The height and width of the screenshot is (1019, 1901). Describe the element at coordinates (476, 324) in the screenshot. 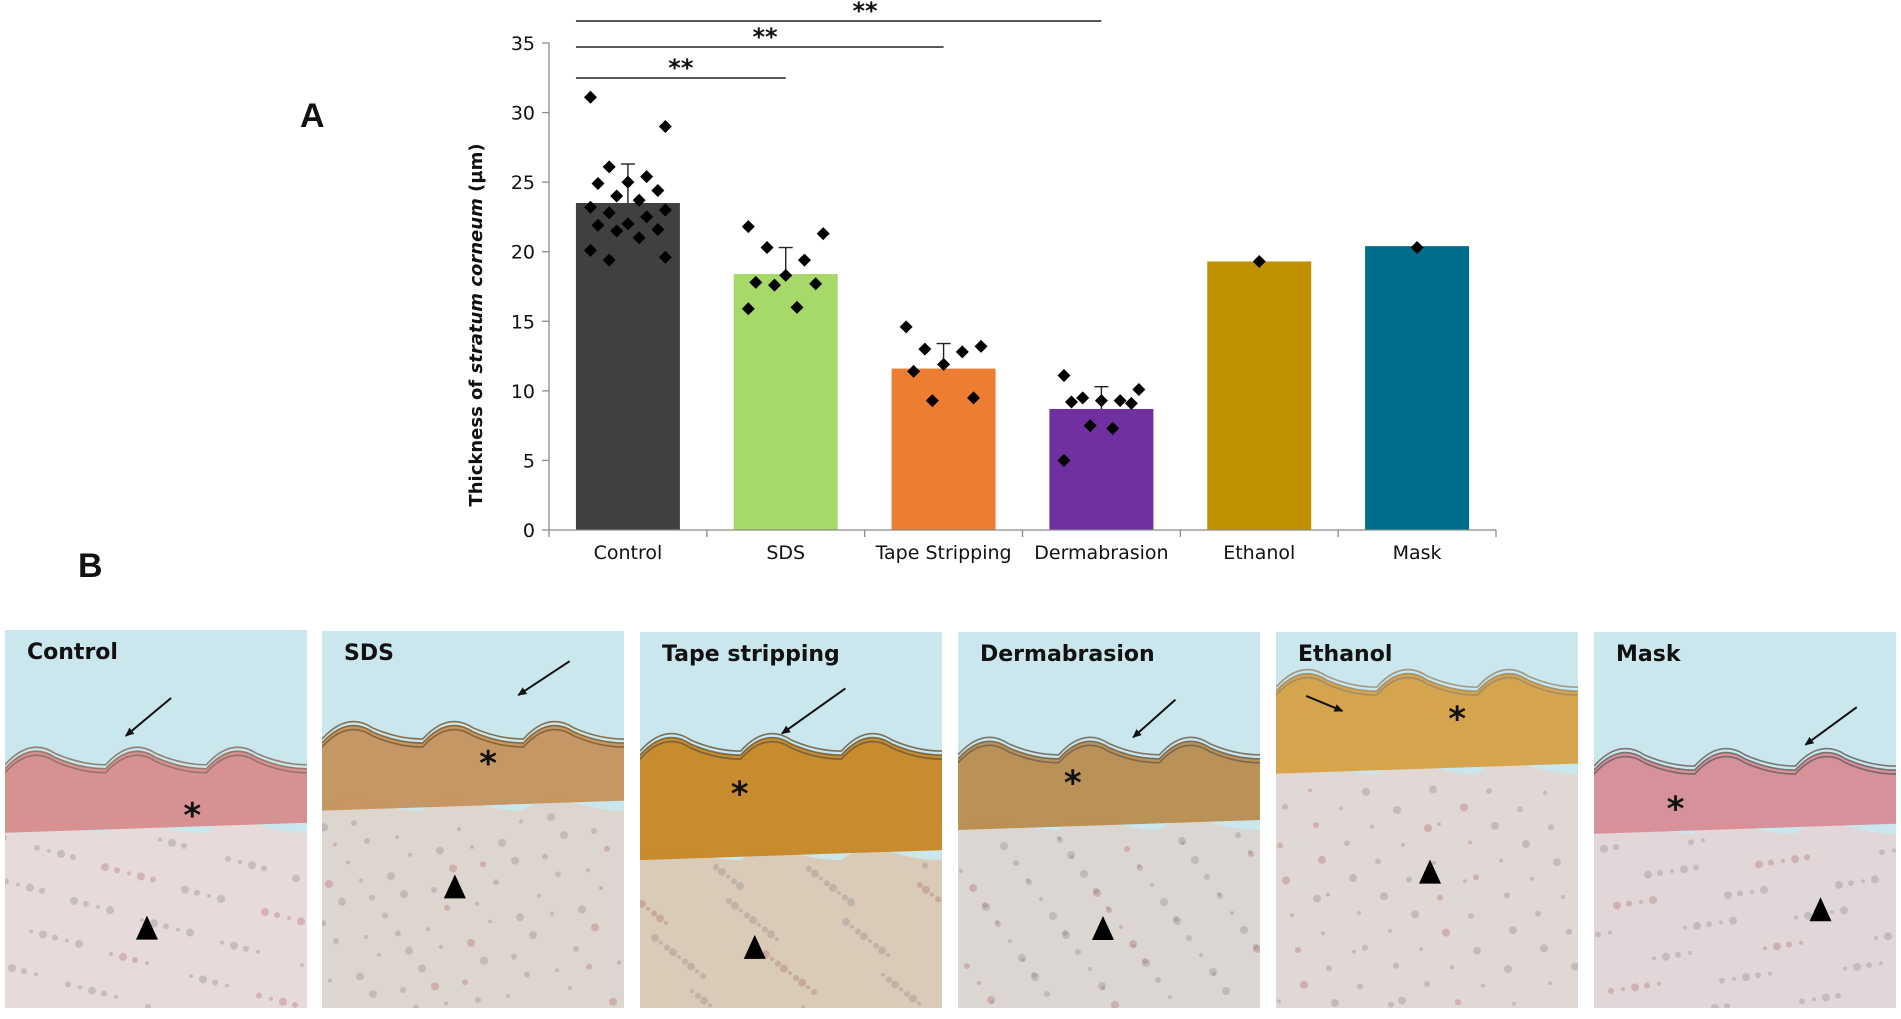

I see `y-axis-title: Thickness of stratum corneum (µm)` at that location.